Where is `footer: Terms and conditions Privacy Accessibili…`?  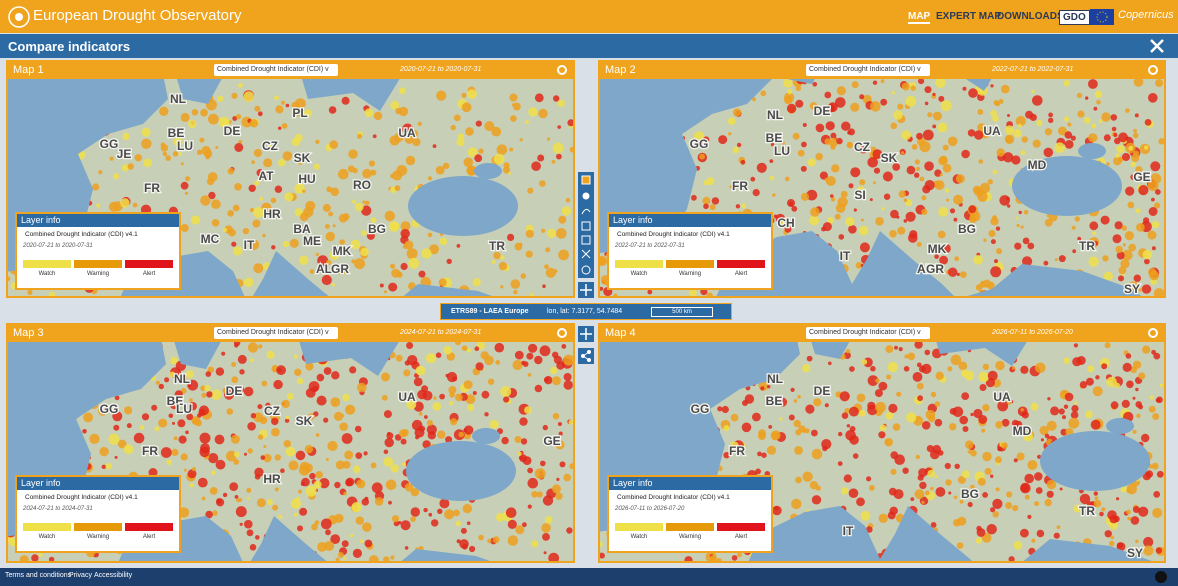 footer: Terms and conditions Privacy Accessibili… is located at coordinates (589, 577).